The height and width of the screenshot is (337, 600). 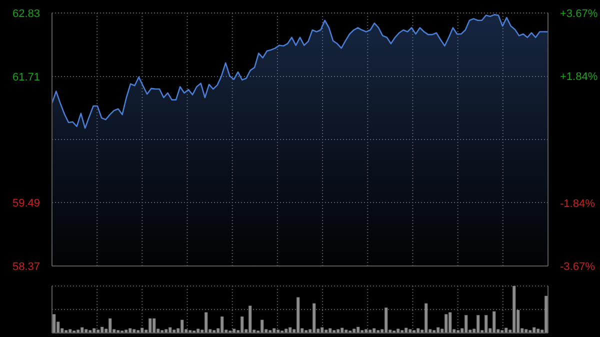 I want to click on y2-tick-label: -1.84%, so click(x=578, y=204).